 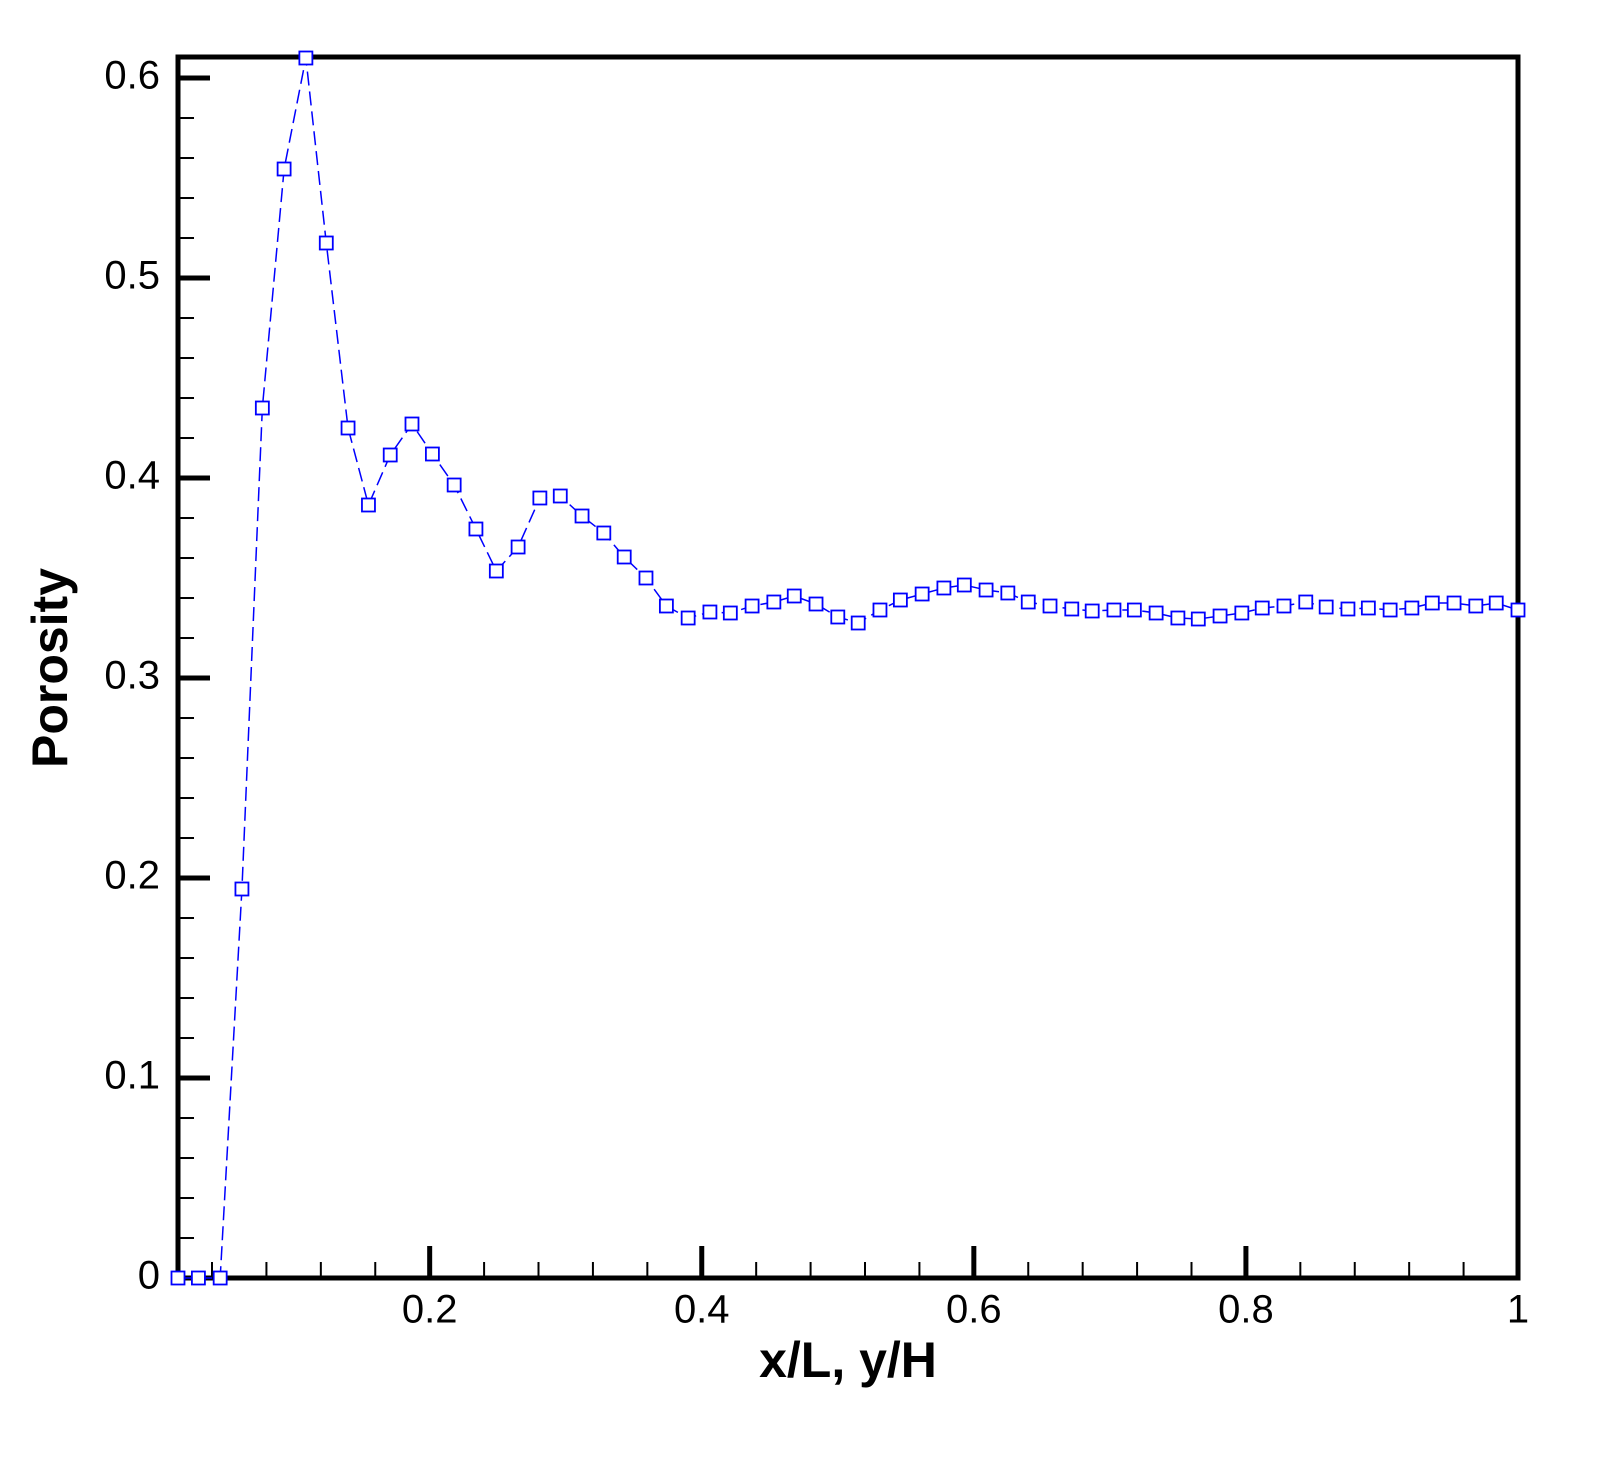 I want to click on y-tick-label: 0.3, so click(x=132, y=676).